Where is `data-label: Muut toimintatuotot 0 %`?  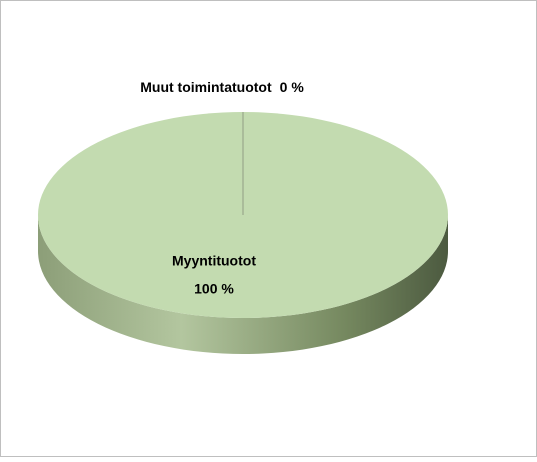
data-label: Muut toimintatuotot 0 % is located at coordinates (222, 87).